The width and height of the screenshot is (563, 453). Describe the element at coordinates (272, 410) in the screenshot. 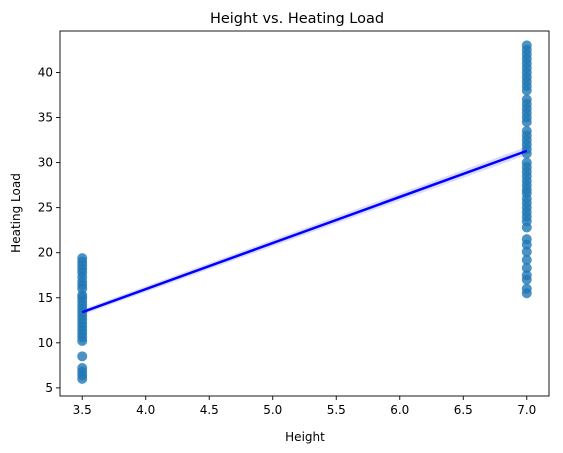

I see `x-tick-label: 5.0` at that location.